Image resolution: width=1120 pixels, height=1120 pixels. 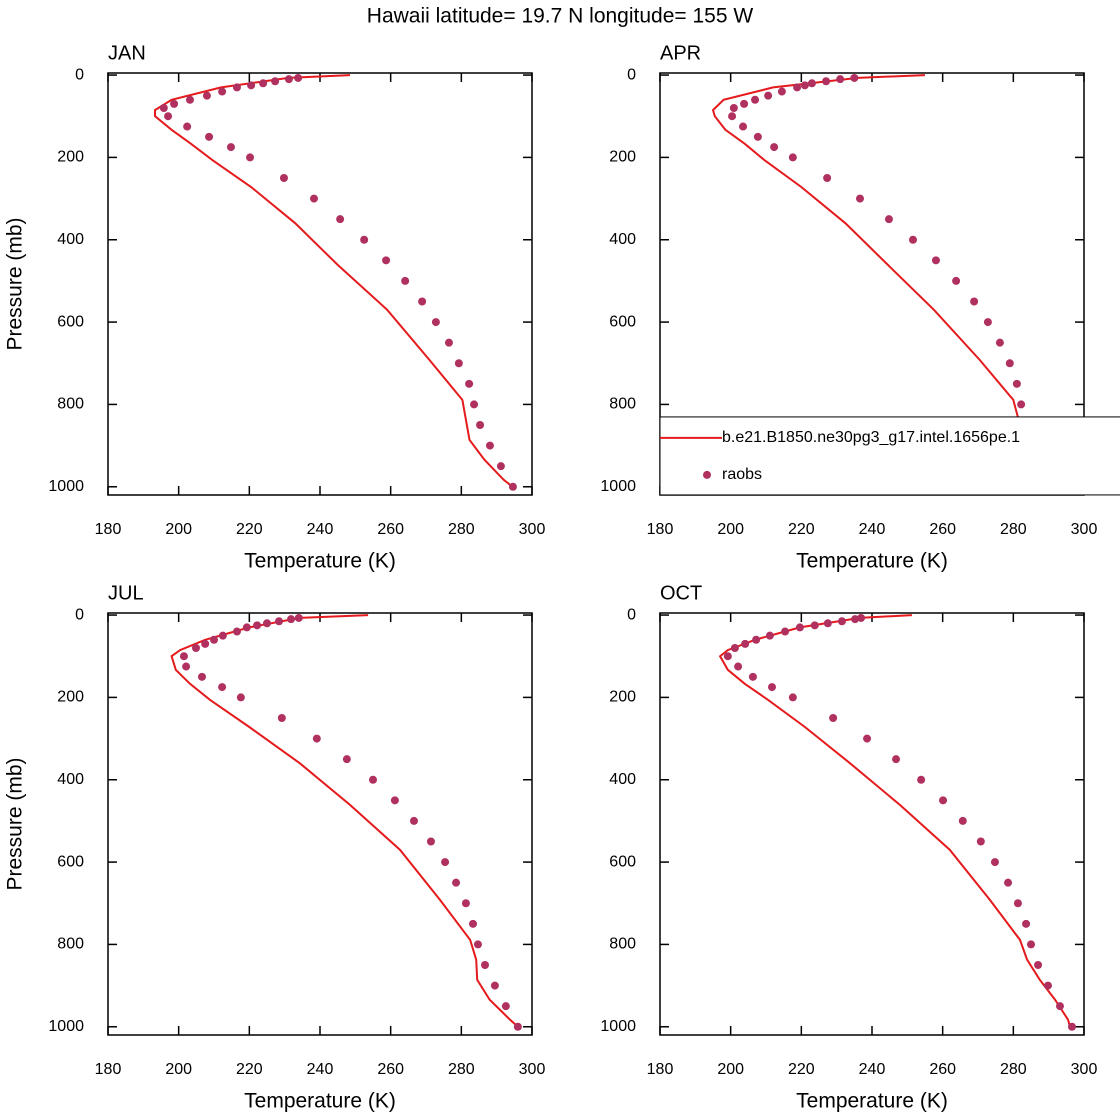 What do you see at coordinates (622, 321) in the screenshot?
I see `y-tick-label: 600` at bounding box center [622, 321].